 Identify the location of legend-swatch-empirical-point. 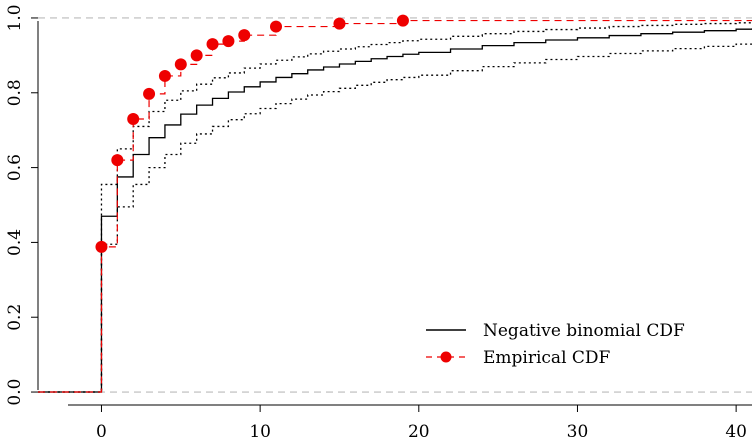
(446, 357).